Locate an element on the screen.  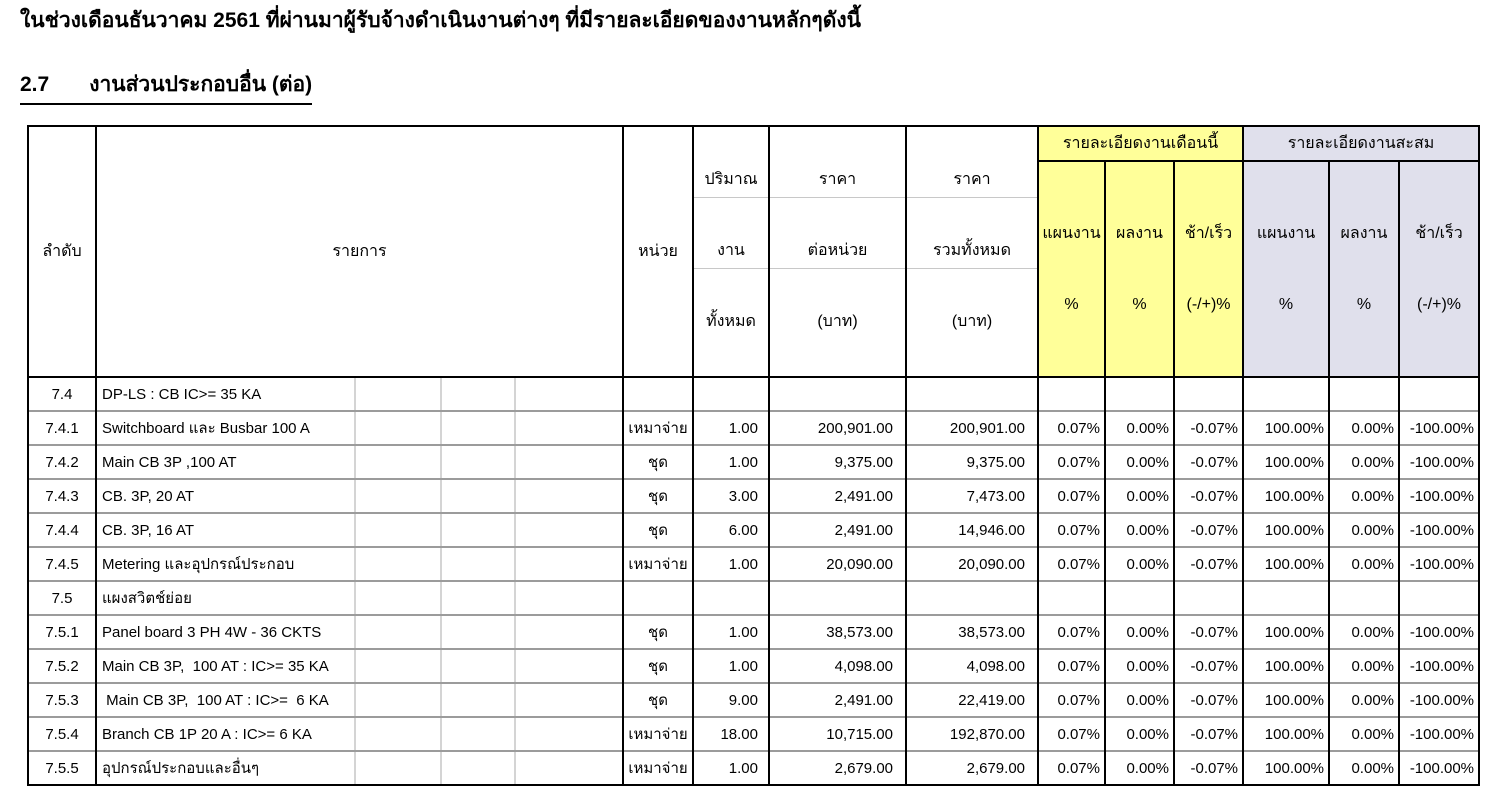
table-row: 7.4 DP-LS : CB IC>= 35 KA is located at coordinates (754, 393).